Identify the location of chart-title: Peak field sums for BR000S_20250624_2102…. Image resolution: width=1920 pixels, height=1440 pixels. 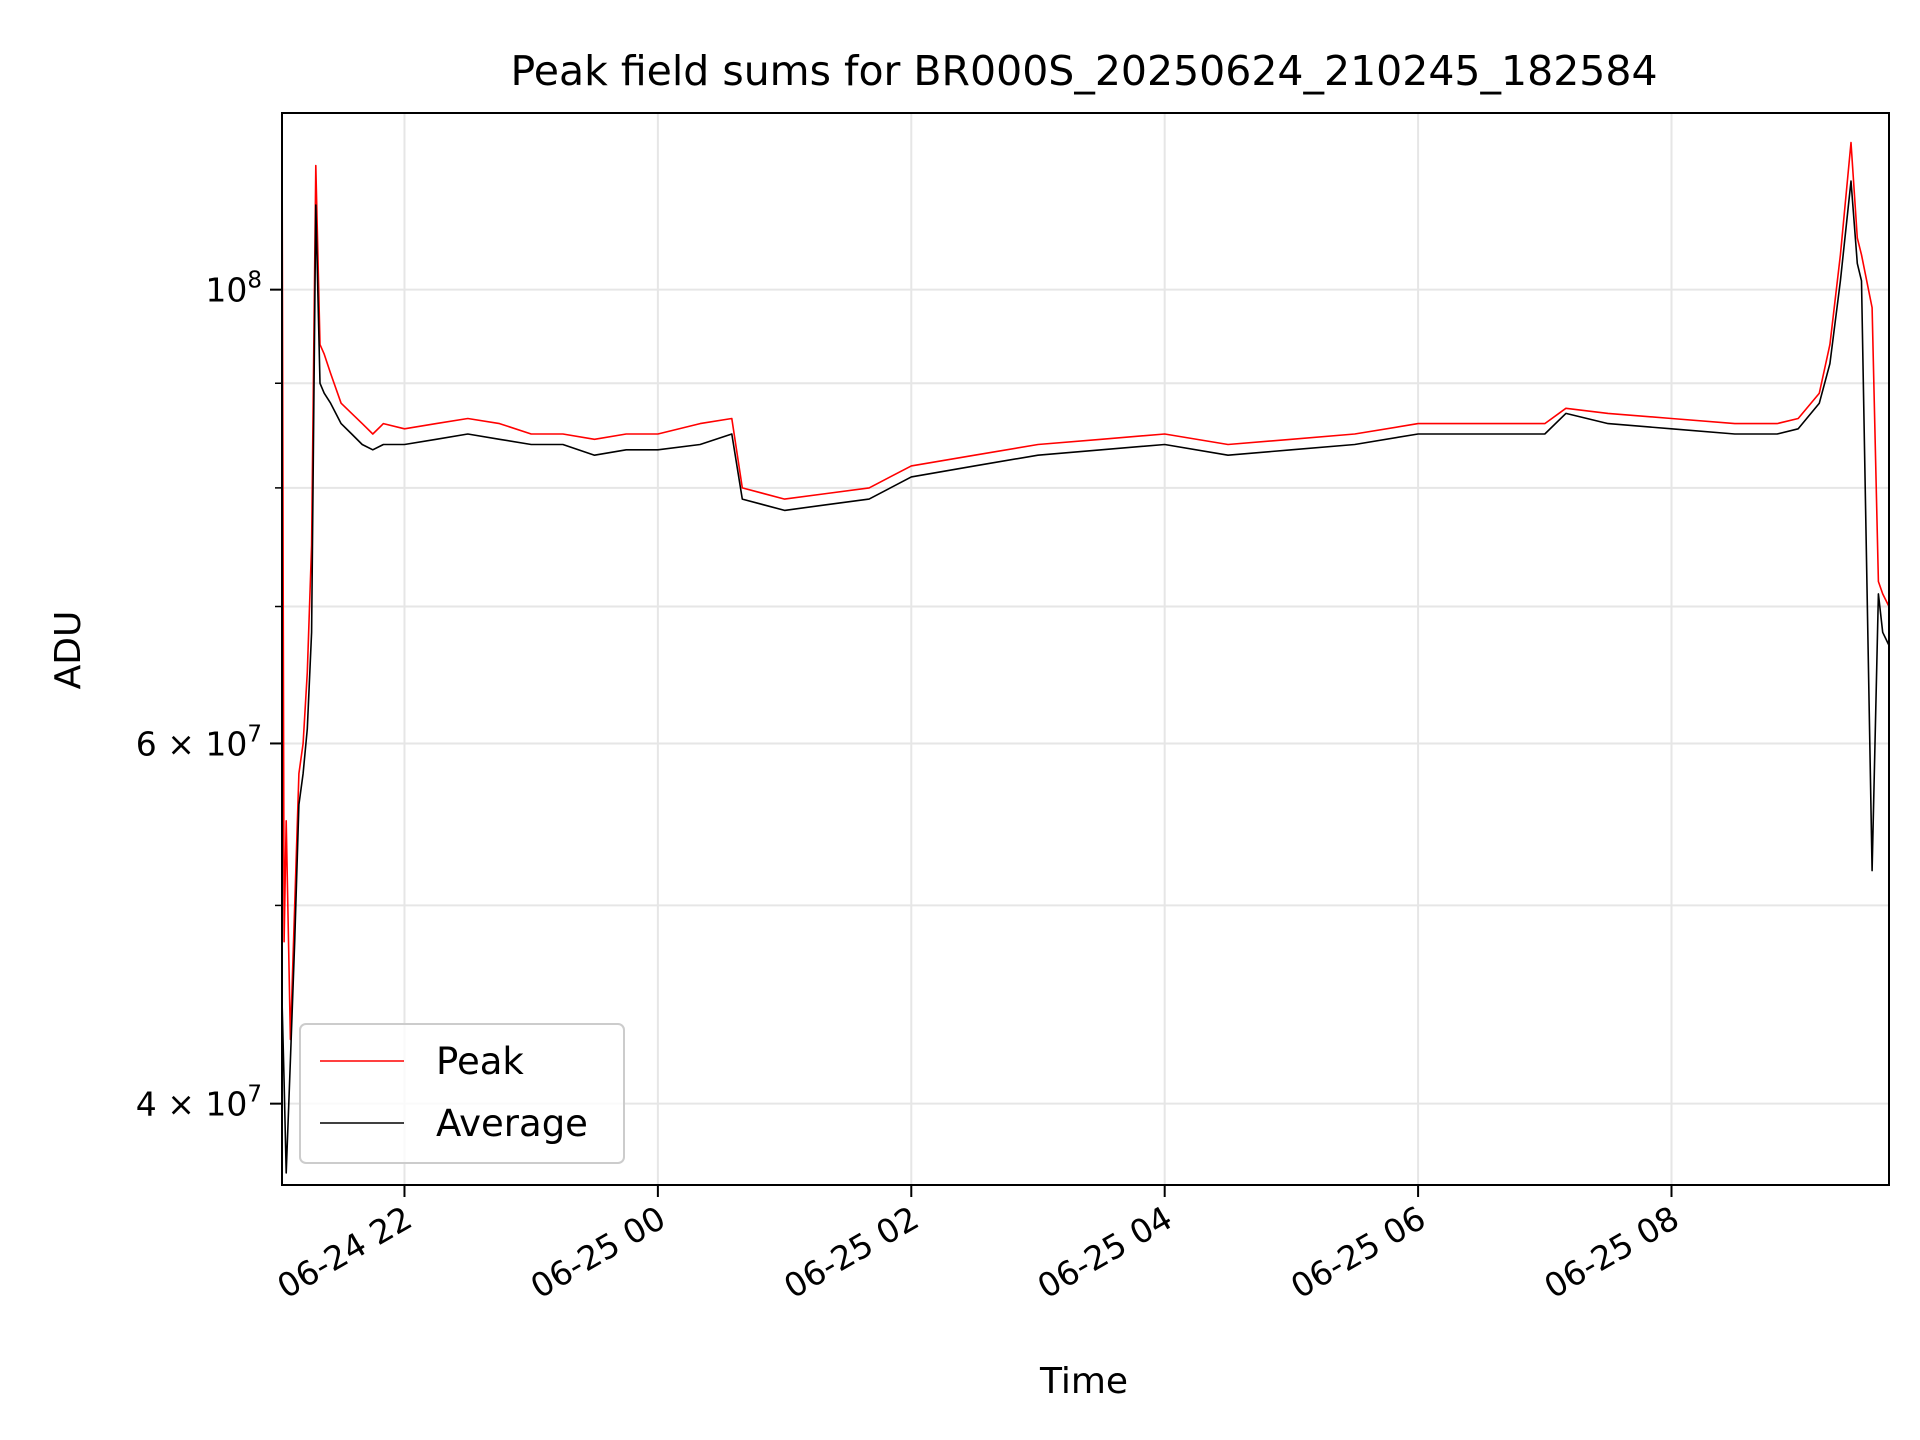
(1083, 71).